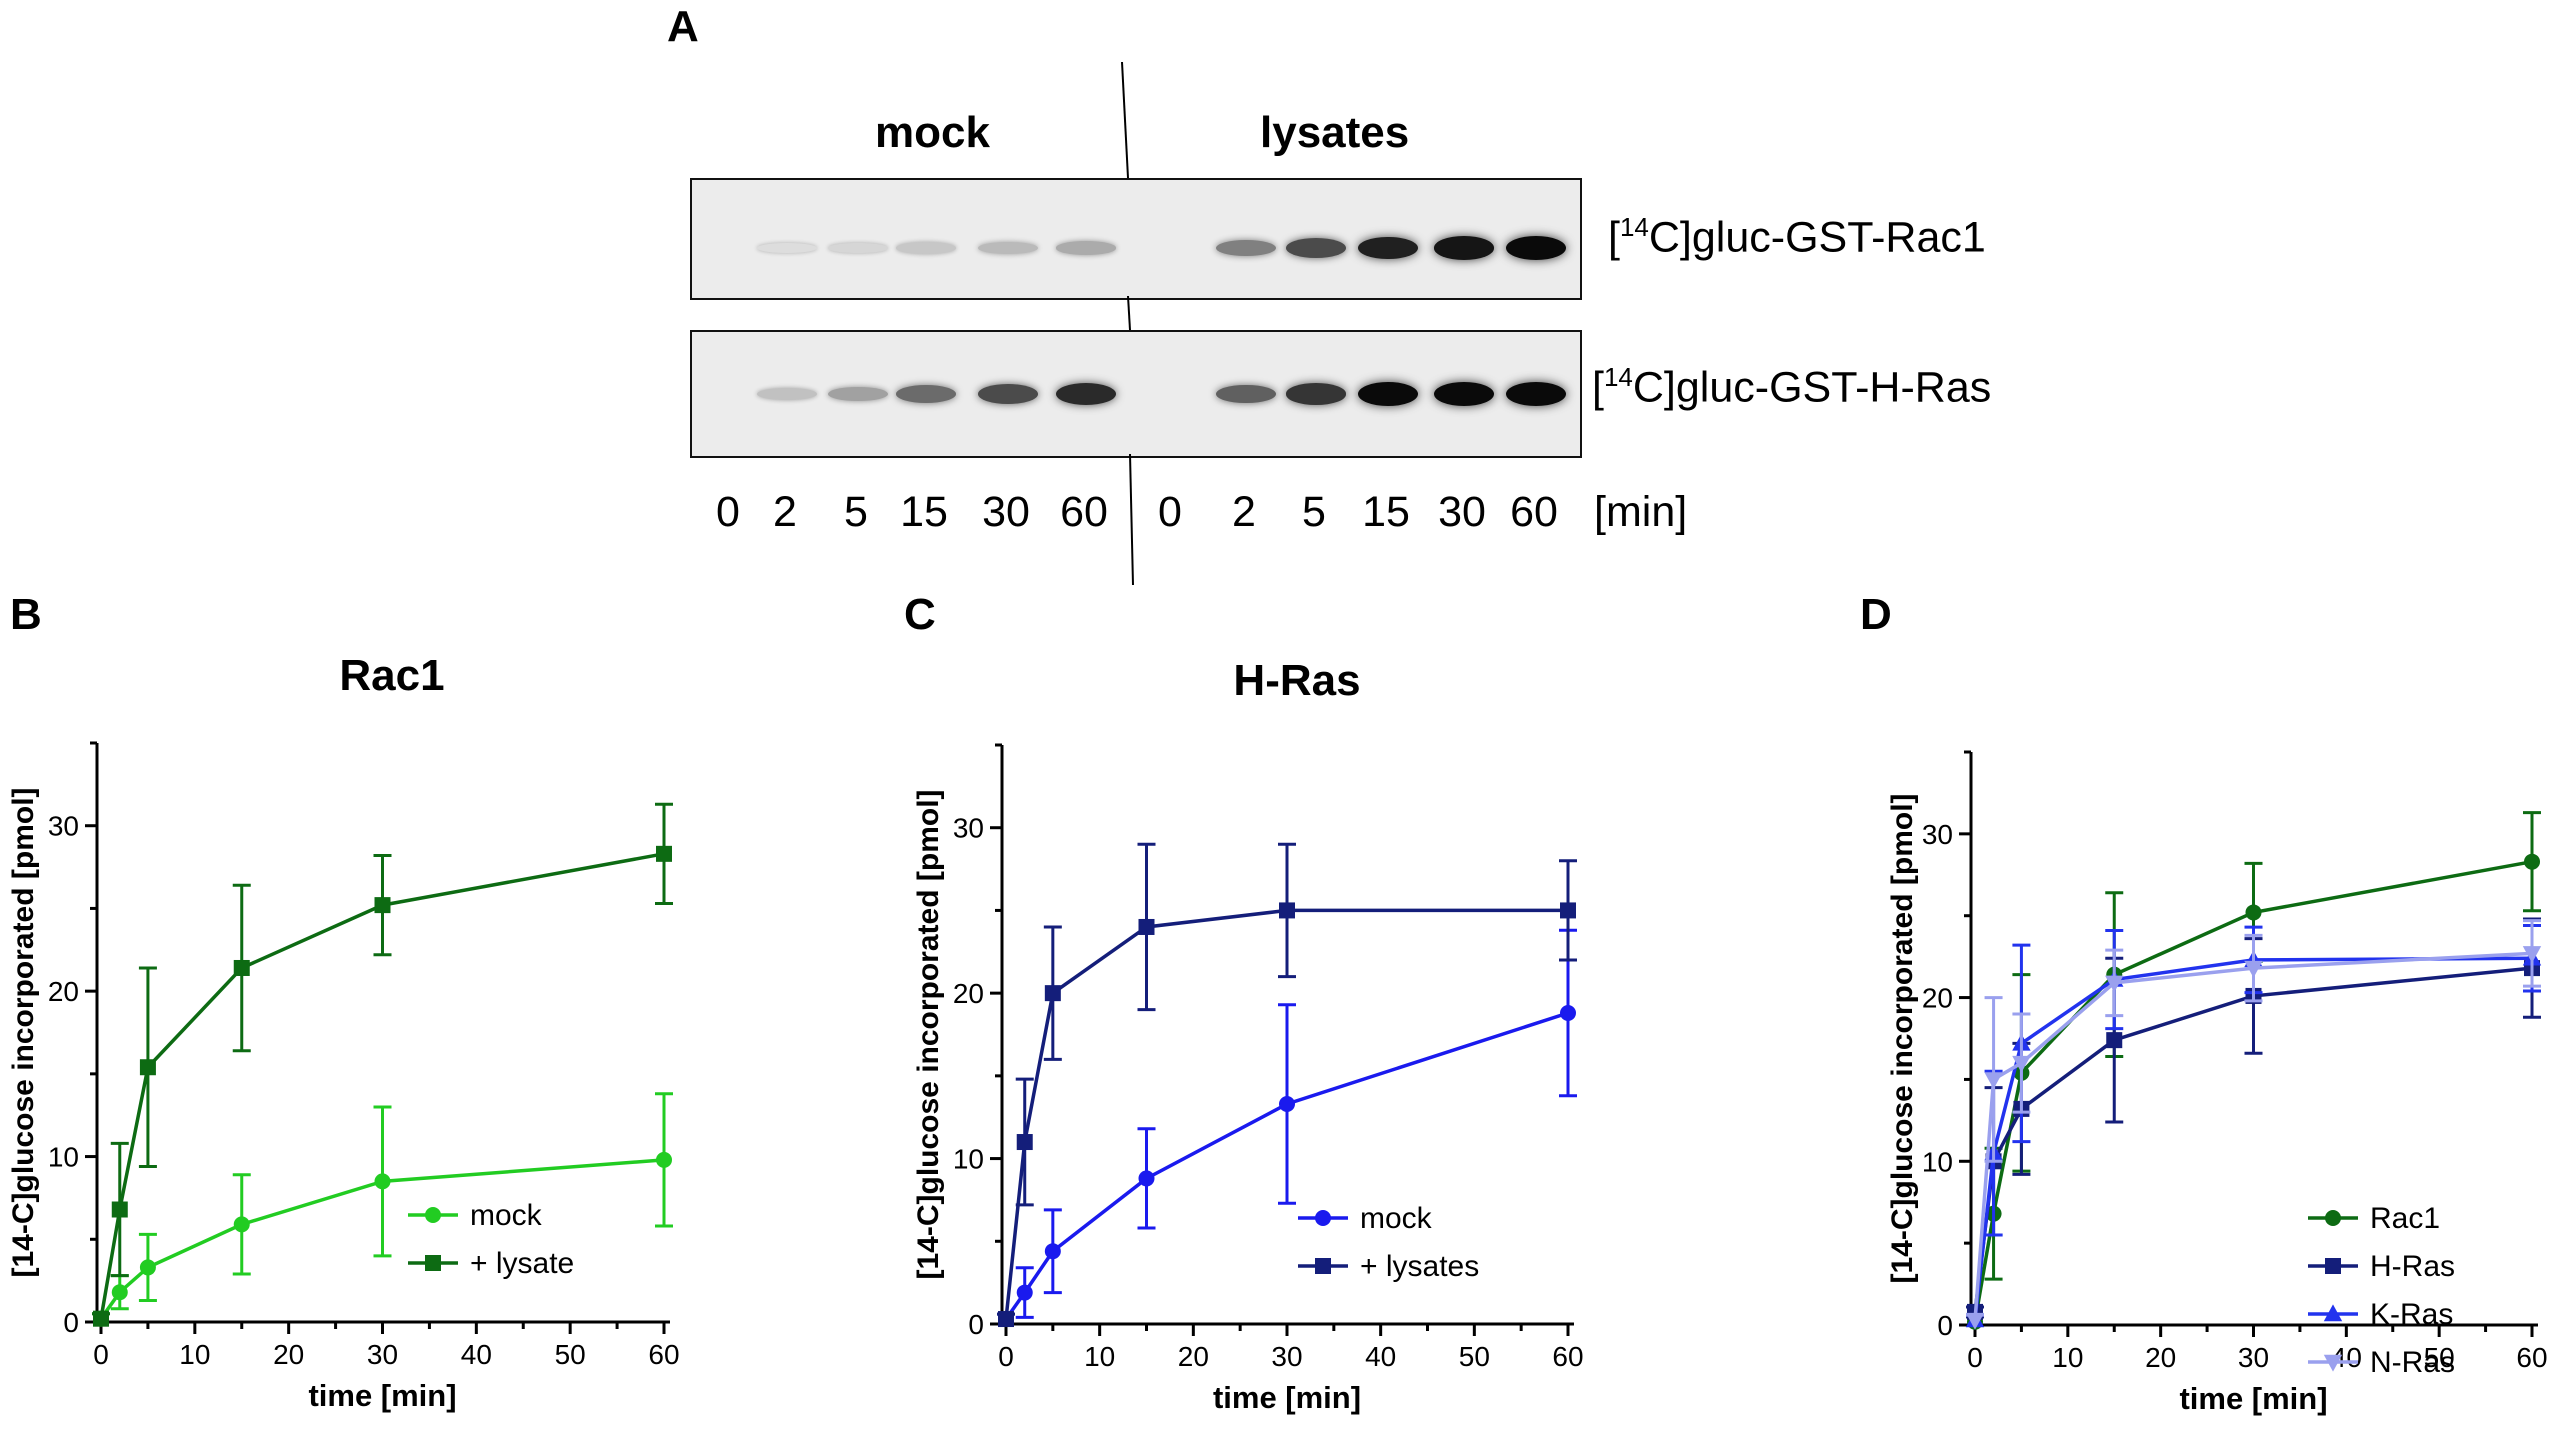  I want to click on lane-label: 15, so click(924, 512).